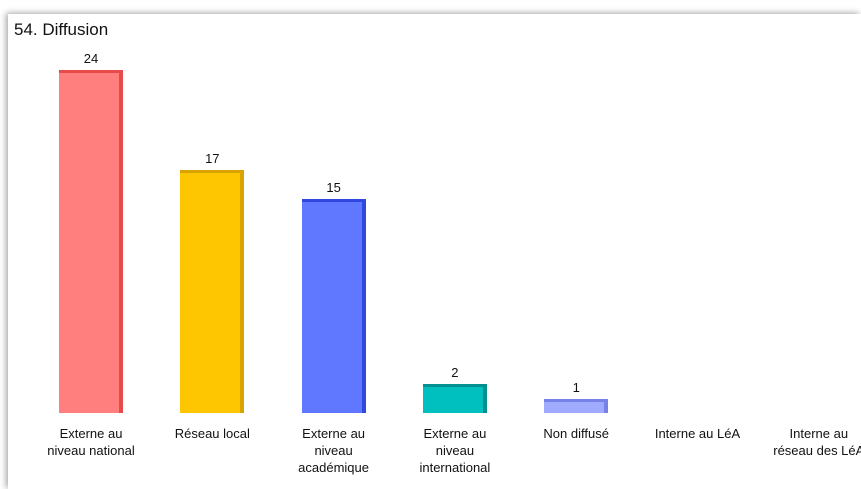  Describe the element at coordinates (91, 442) in the screenshot. I see `category-label: Externe au niveau national` at that location.